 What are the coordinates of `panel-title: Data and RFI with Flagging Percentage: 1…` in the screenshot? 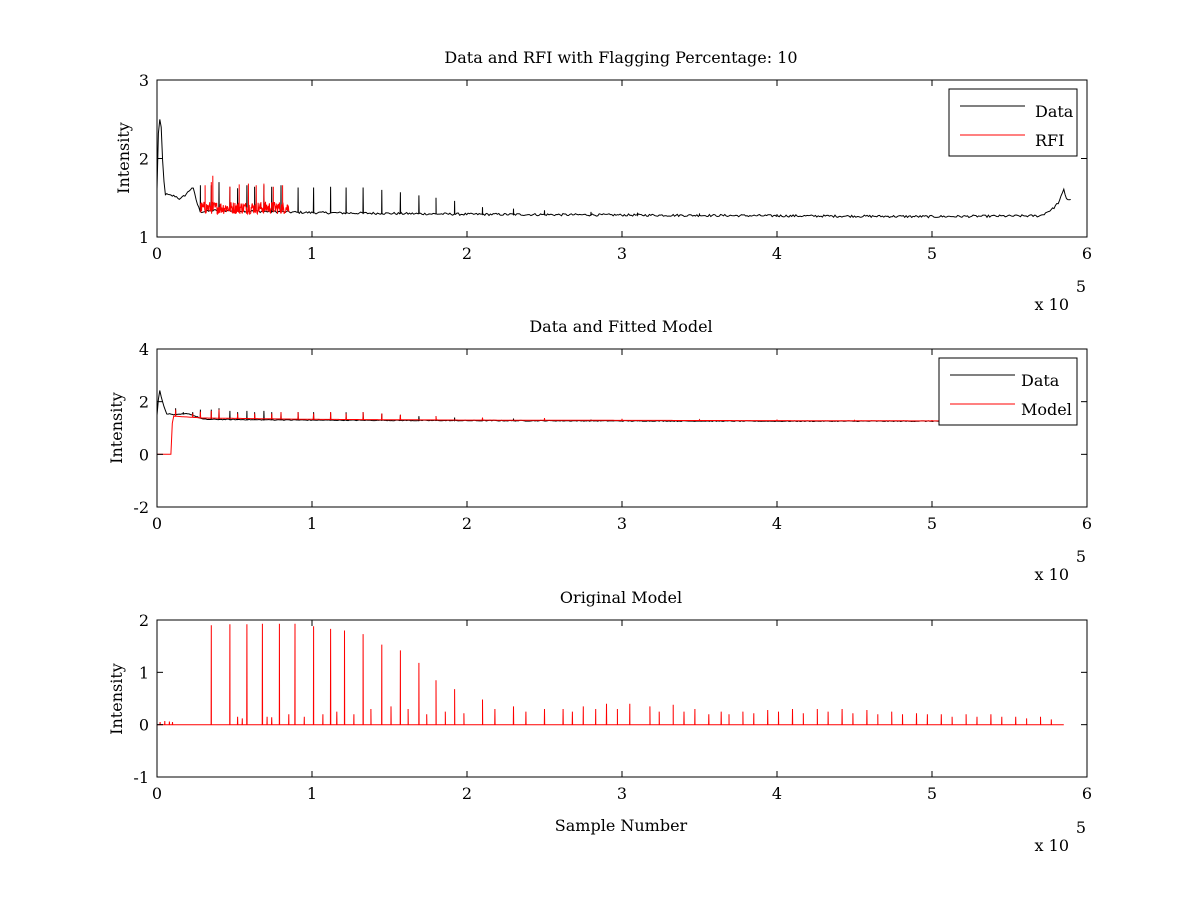 It's located at (620, 57).